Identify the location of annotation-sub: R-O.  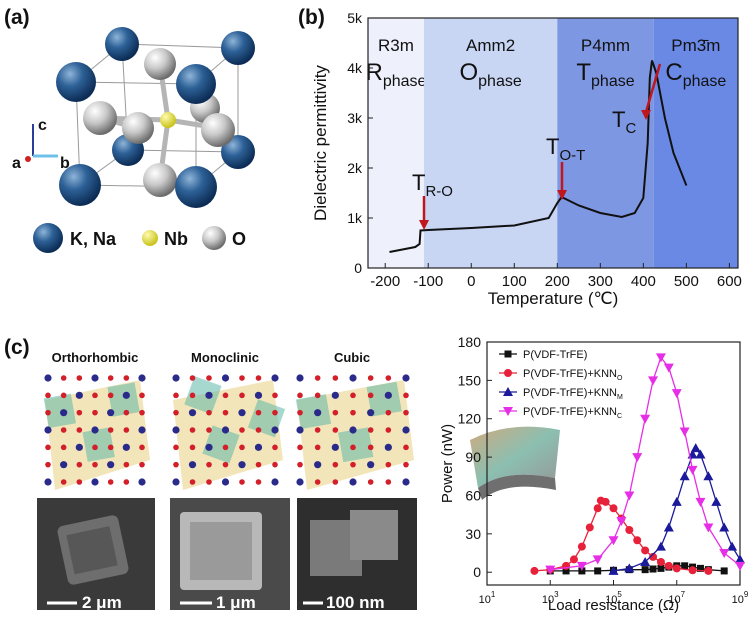
(439, 191).